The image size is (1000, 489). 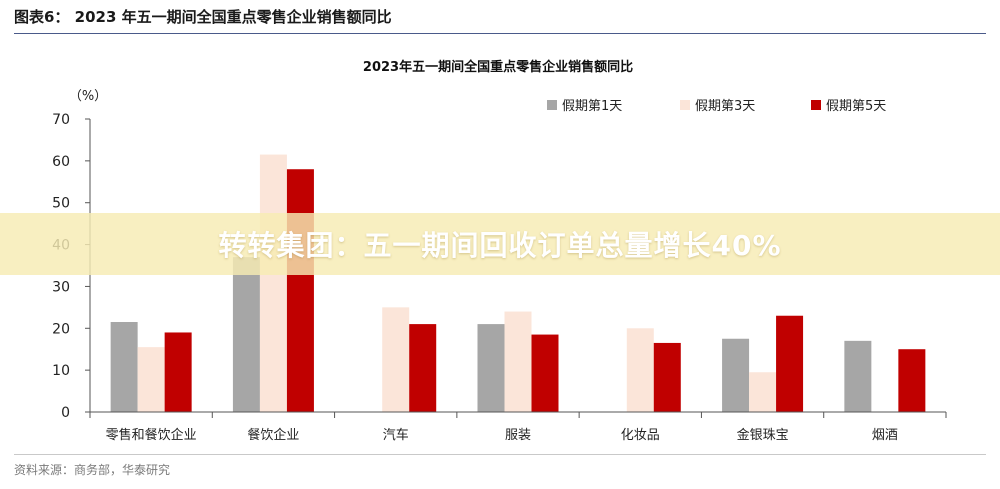 I want to click on x-tick-label: 餐饮企业, so click(x=273, y=435).